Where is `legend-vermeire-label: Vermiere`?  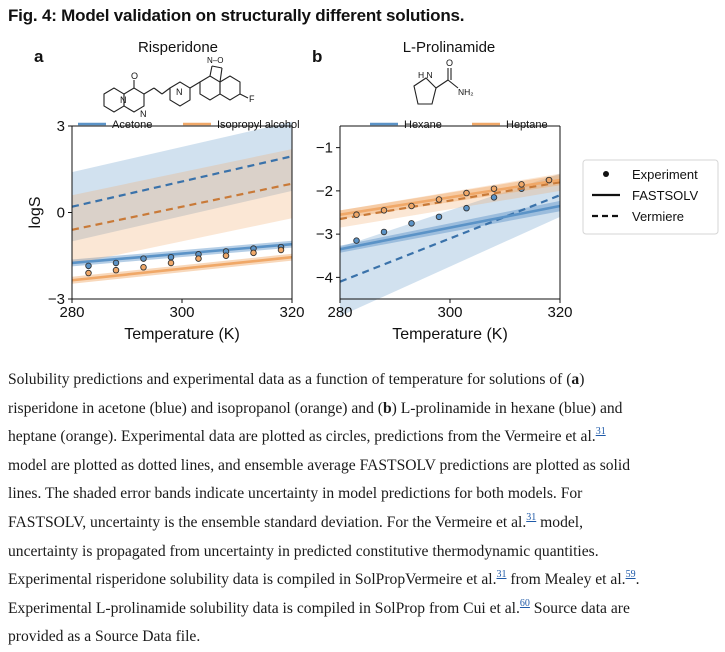 legend-vermeire-label: Vermiere is located at coordinates (658, 216).